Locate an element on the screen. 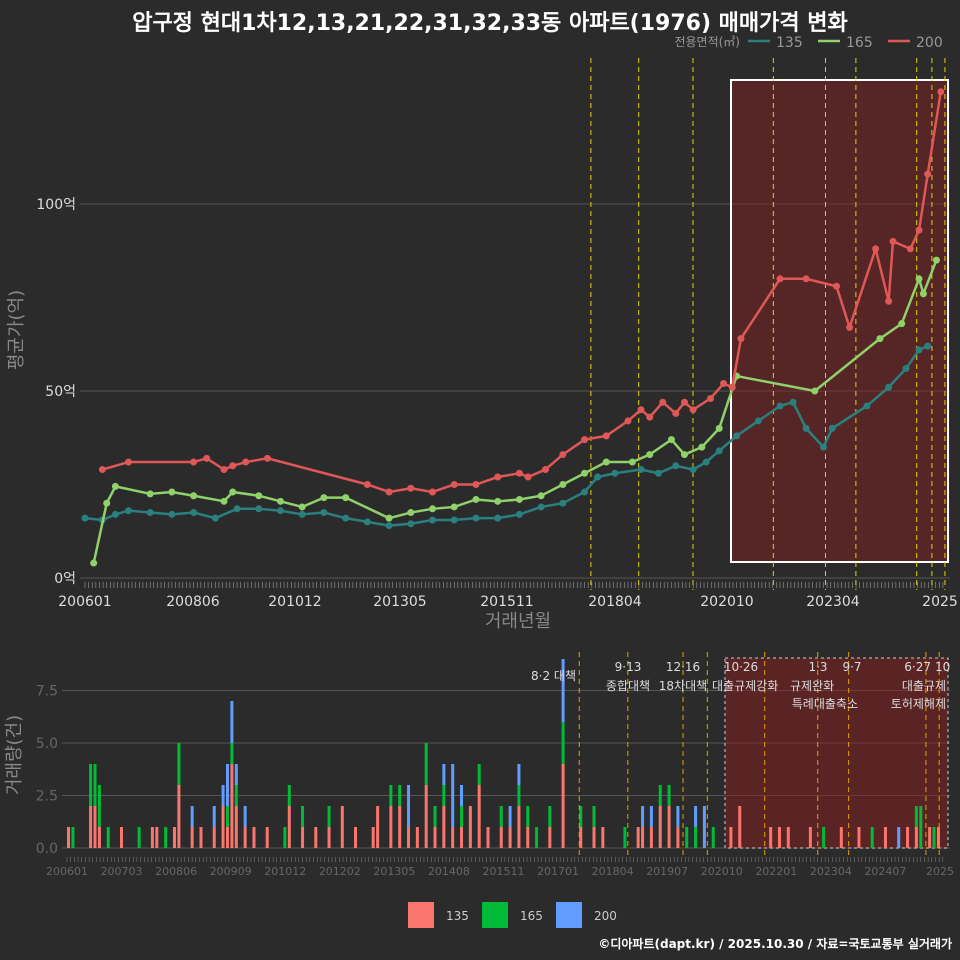 The width and height of the screenshot is (960, 960). event-date: 8·2 대책 is located at coordinates (553, 675).